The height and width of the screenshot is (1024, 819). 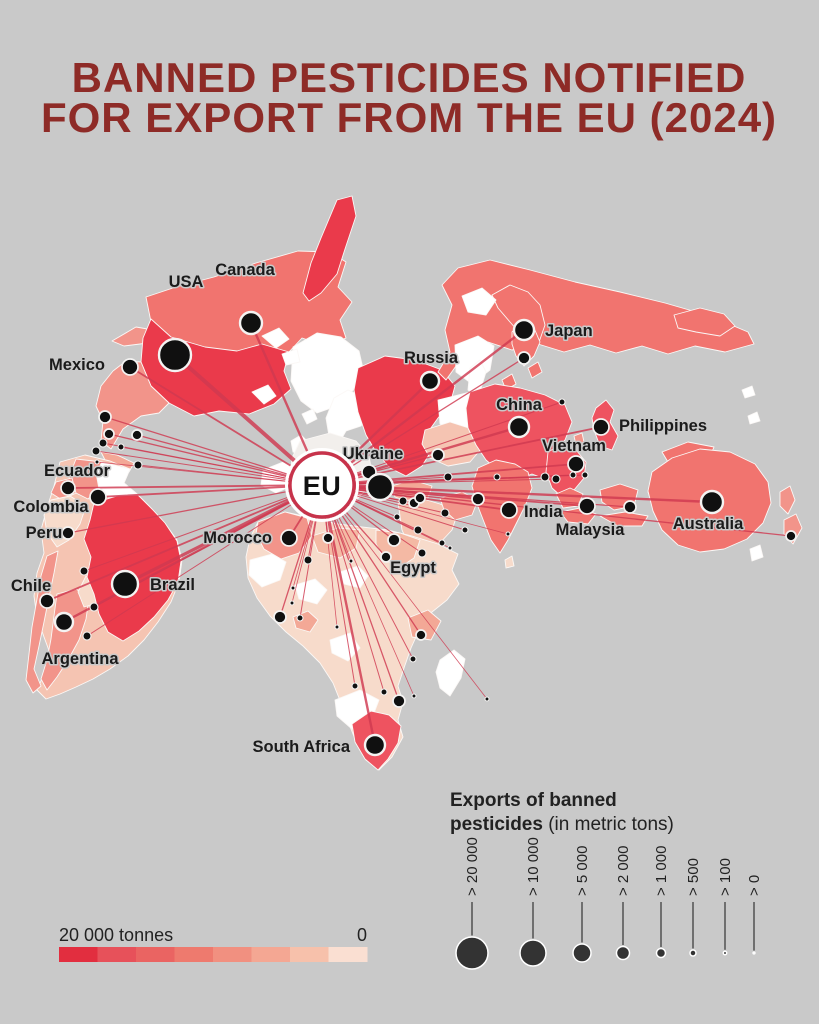 What do you see at coordinates (195, 509) in the screenshot?
I see `flow-line-peru` at bounding box center [195, 509].